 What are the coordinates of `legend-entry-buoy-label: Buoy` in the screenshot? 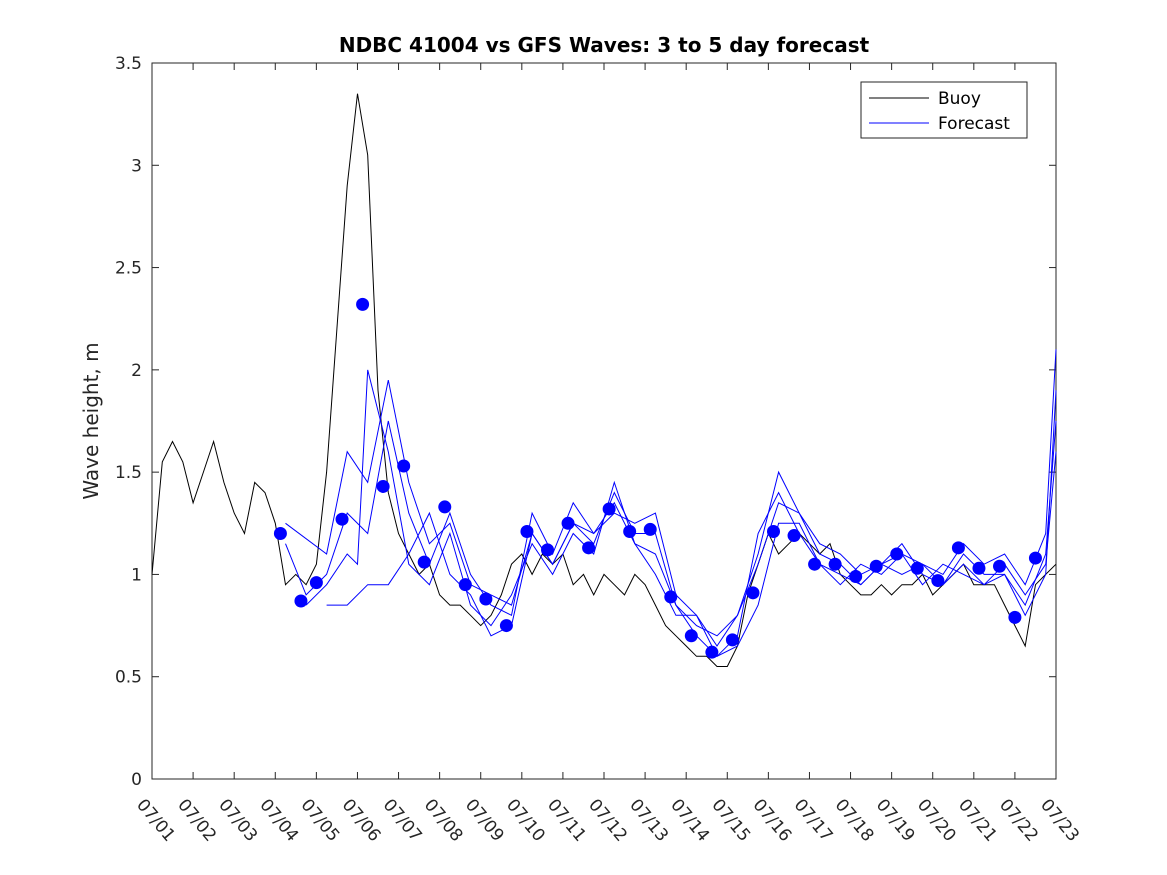 It's located at (959, 99).